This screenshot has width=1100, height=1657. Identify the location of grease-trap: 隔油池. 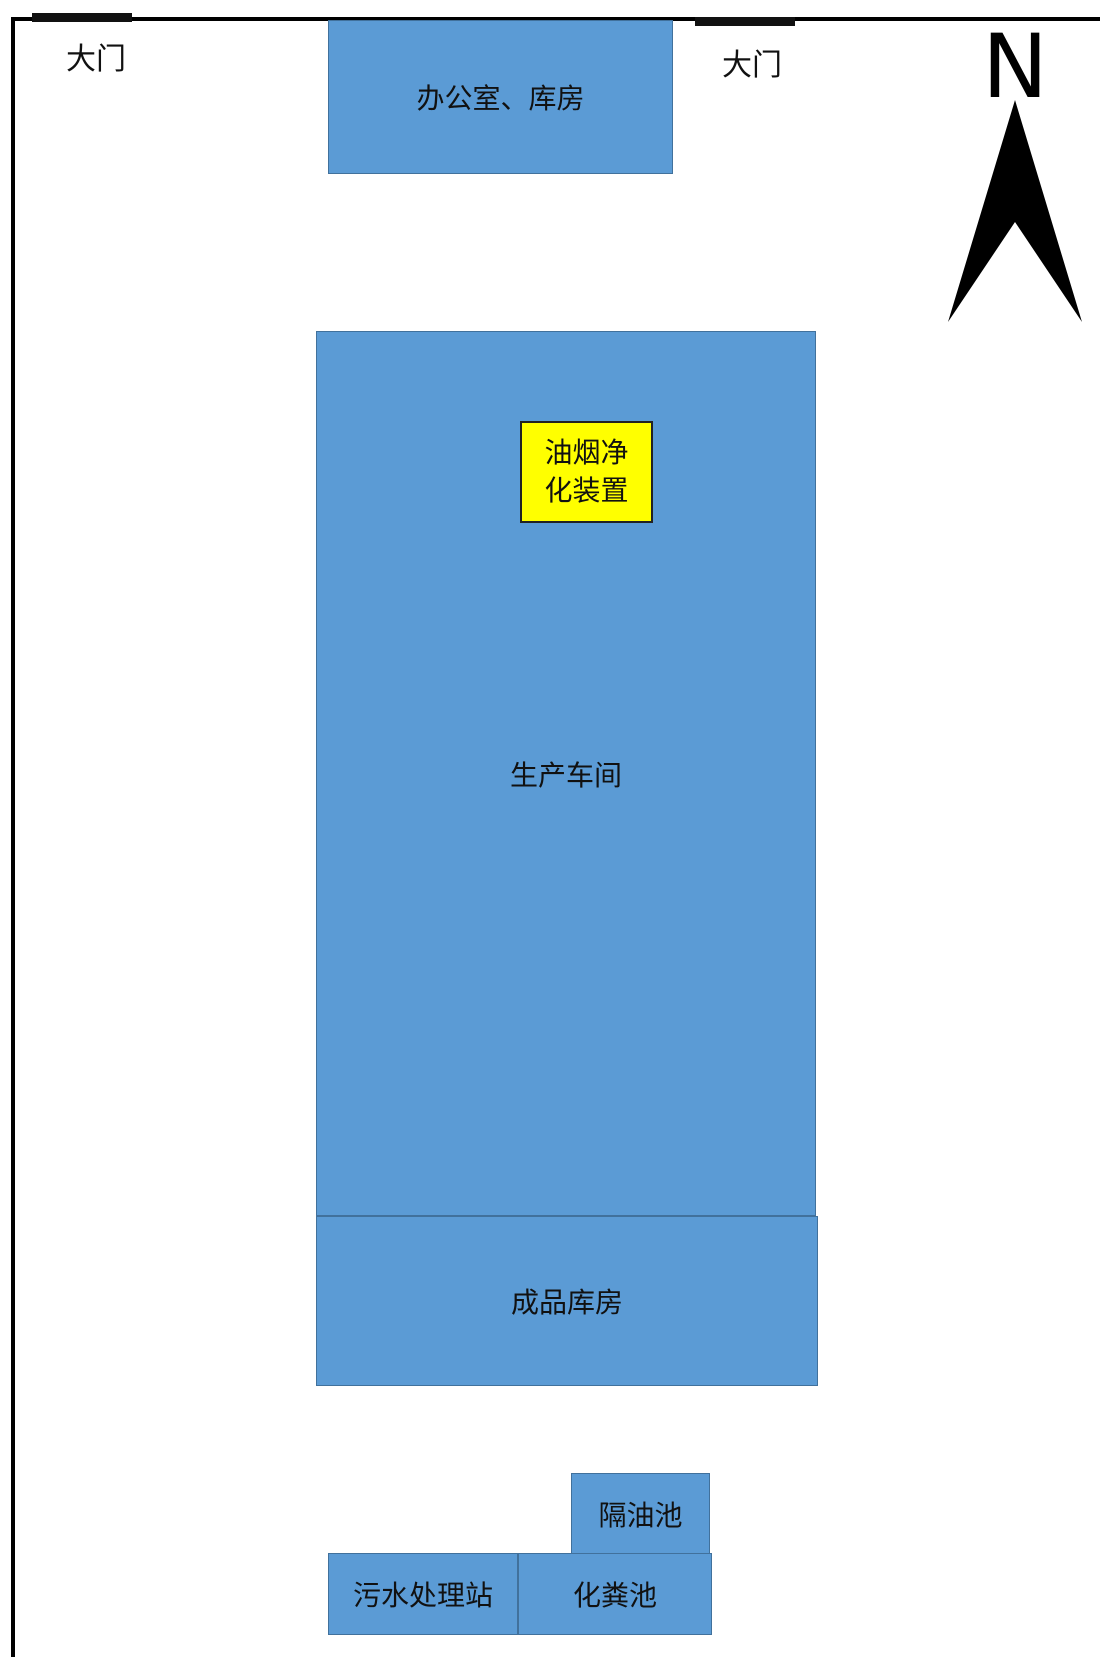
(640, 1514).